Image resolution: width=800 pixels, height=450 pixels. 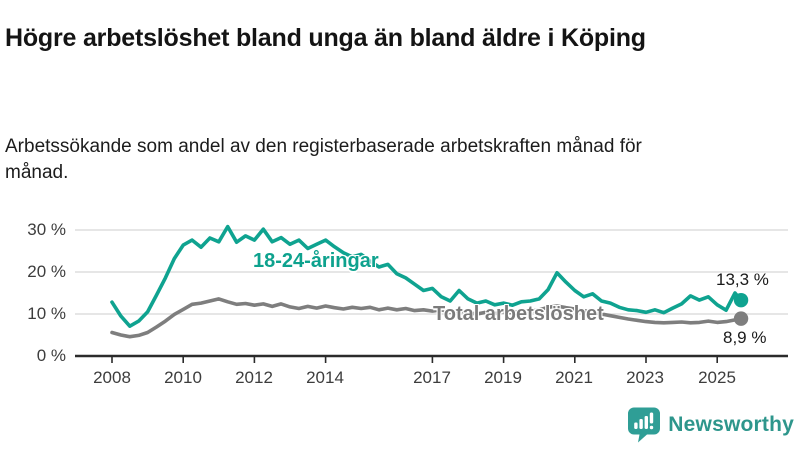 What do you see at coordinates (46, 313) in the screenshot?
I see `y-axis-tick-label: 10 %` at bounding box center [46, 313].